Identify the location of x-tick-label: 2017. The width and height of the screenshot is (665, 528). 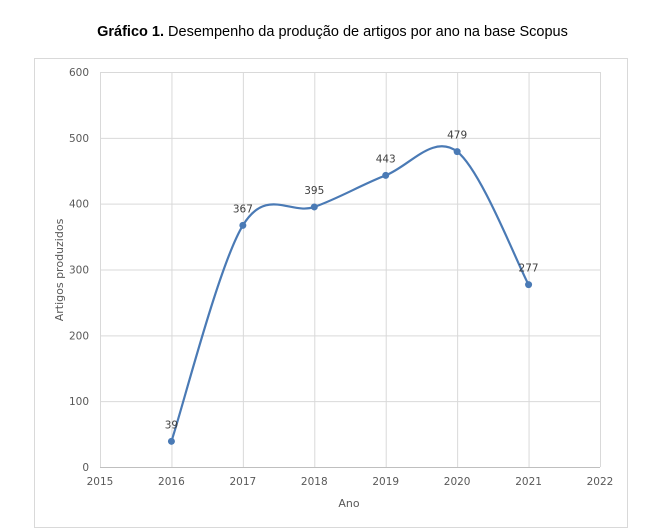
(242, 482).